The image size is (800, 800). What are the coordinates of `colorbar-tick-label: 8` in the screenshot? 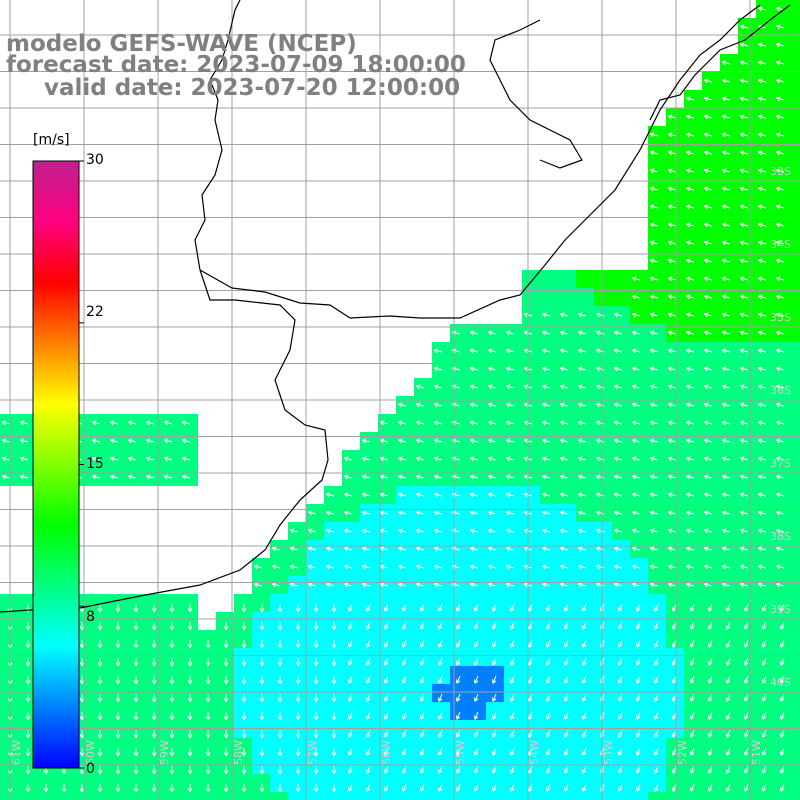 It's located at (90, 617).